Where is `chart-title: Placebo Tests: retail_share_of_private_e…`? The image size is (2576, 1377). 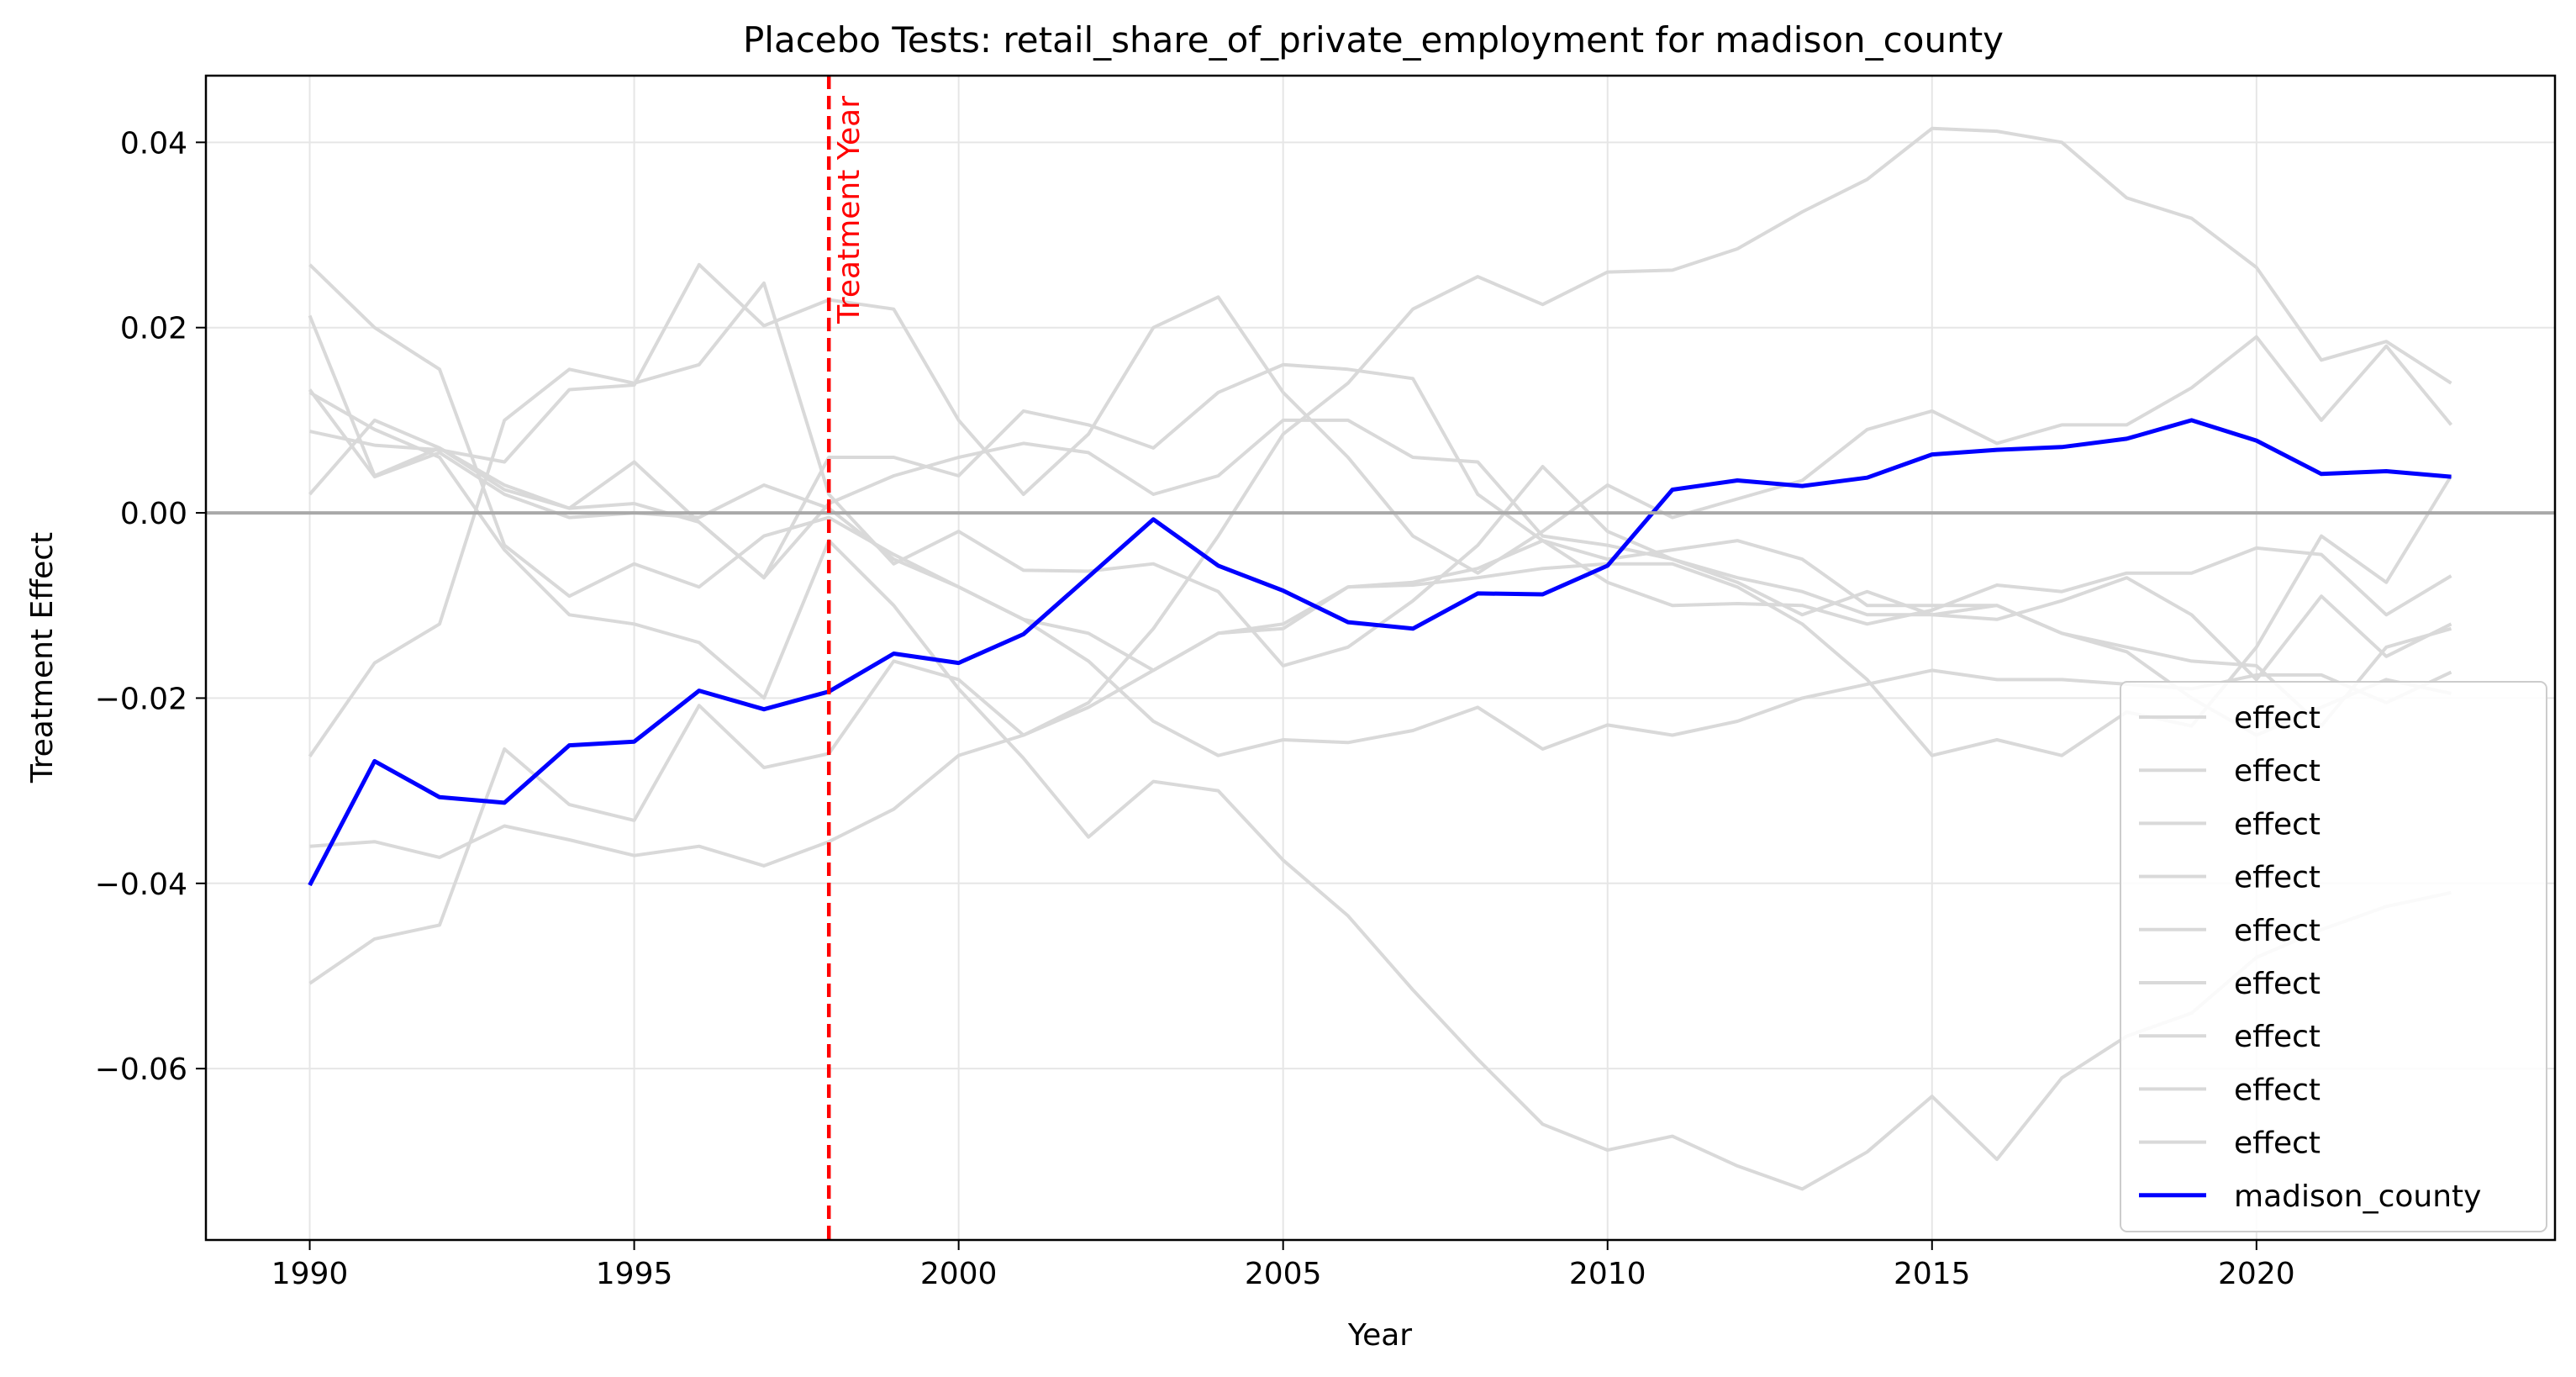
chart-title: Placebo Tests: retail_share_of_private_e… is located at coordinates (1373, 40).